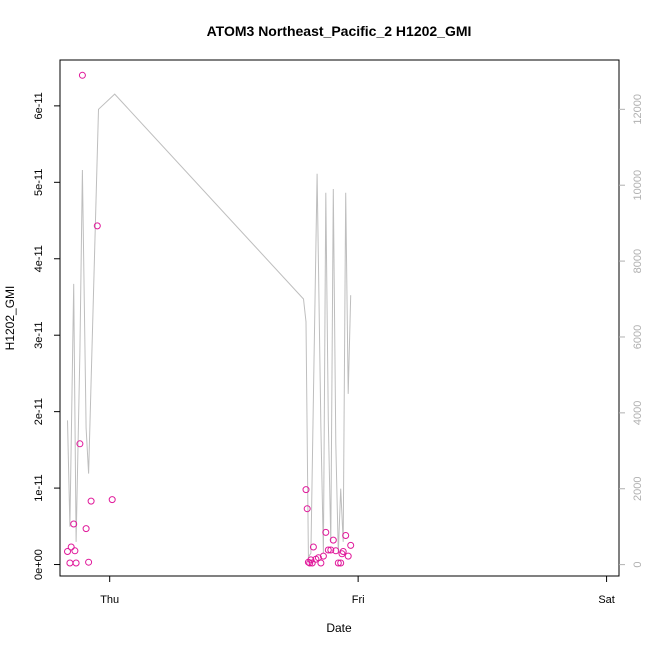  What do you see at coordinates (339, 628) in the screenshot?
I see `x-axis-label: Date` at bounding box center [339, 628].